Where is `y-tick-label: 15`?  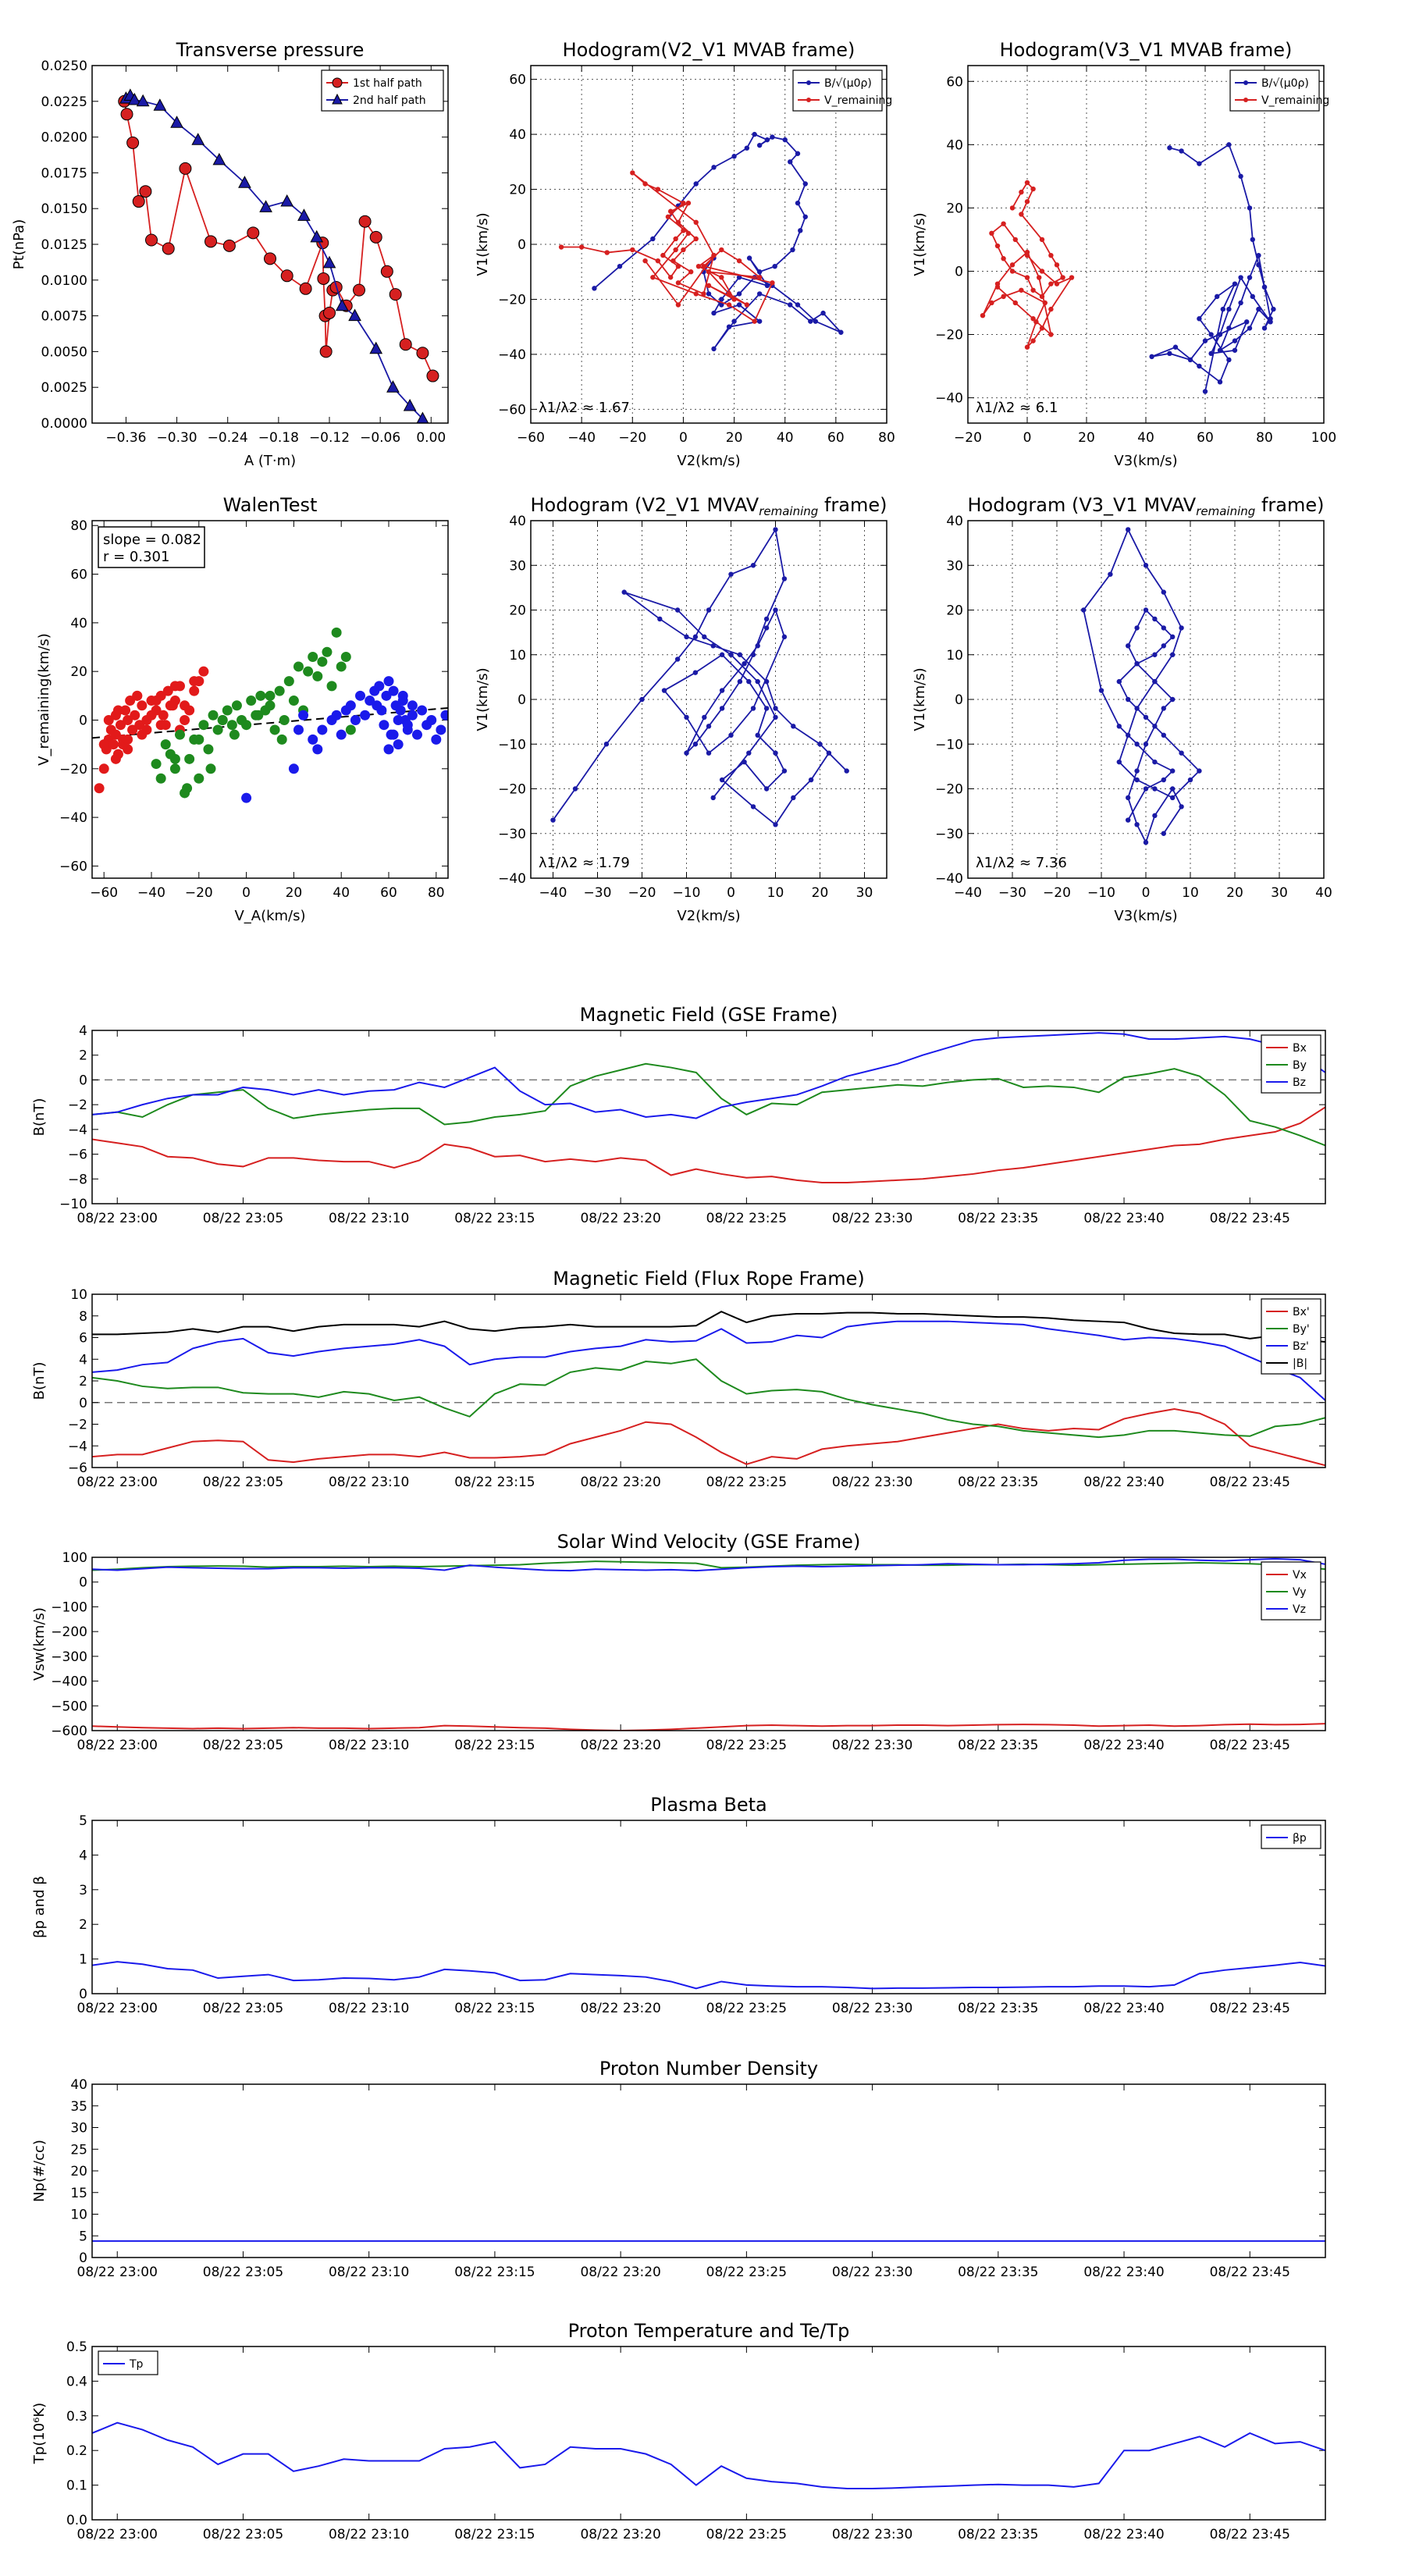 y-tick-label: 15 is located at coordinates (78, 2193).